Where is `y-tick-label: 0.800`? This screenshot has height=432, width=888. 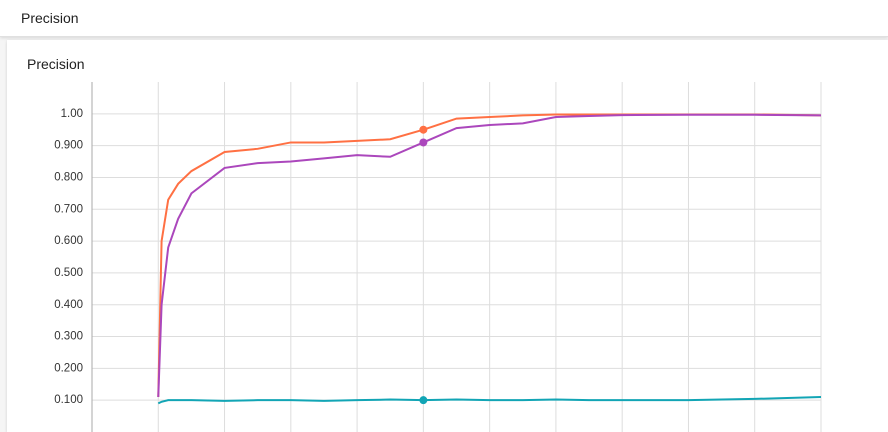
y-tick-label: 0.800 is located at coordinates (68, 177).